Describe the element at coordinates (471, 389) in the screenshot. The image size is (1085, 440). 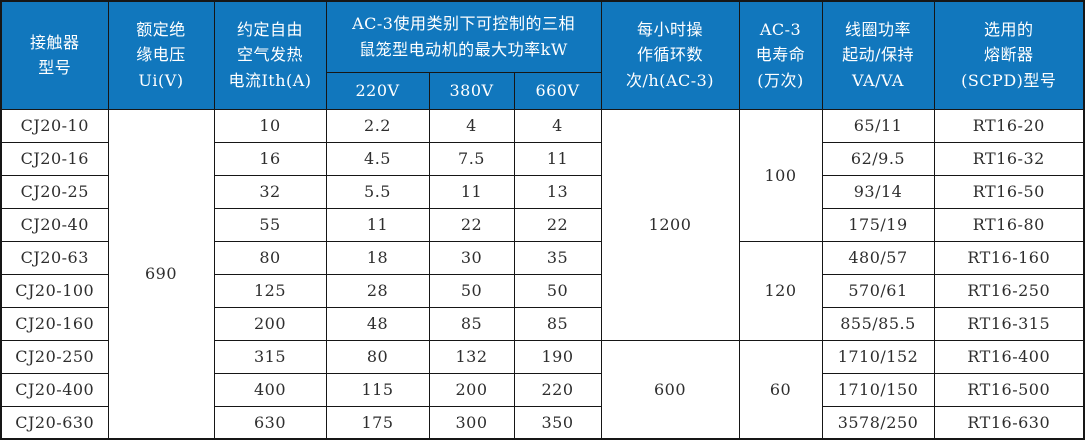
I see `cell-power-380v: 200` at that location.